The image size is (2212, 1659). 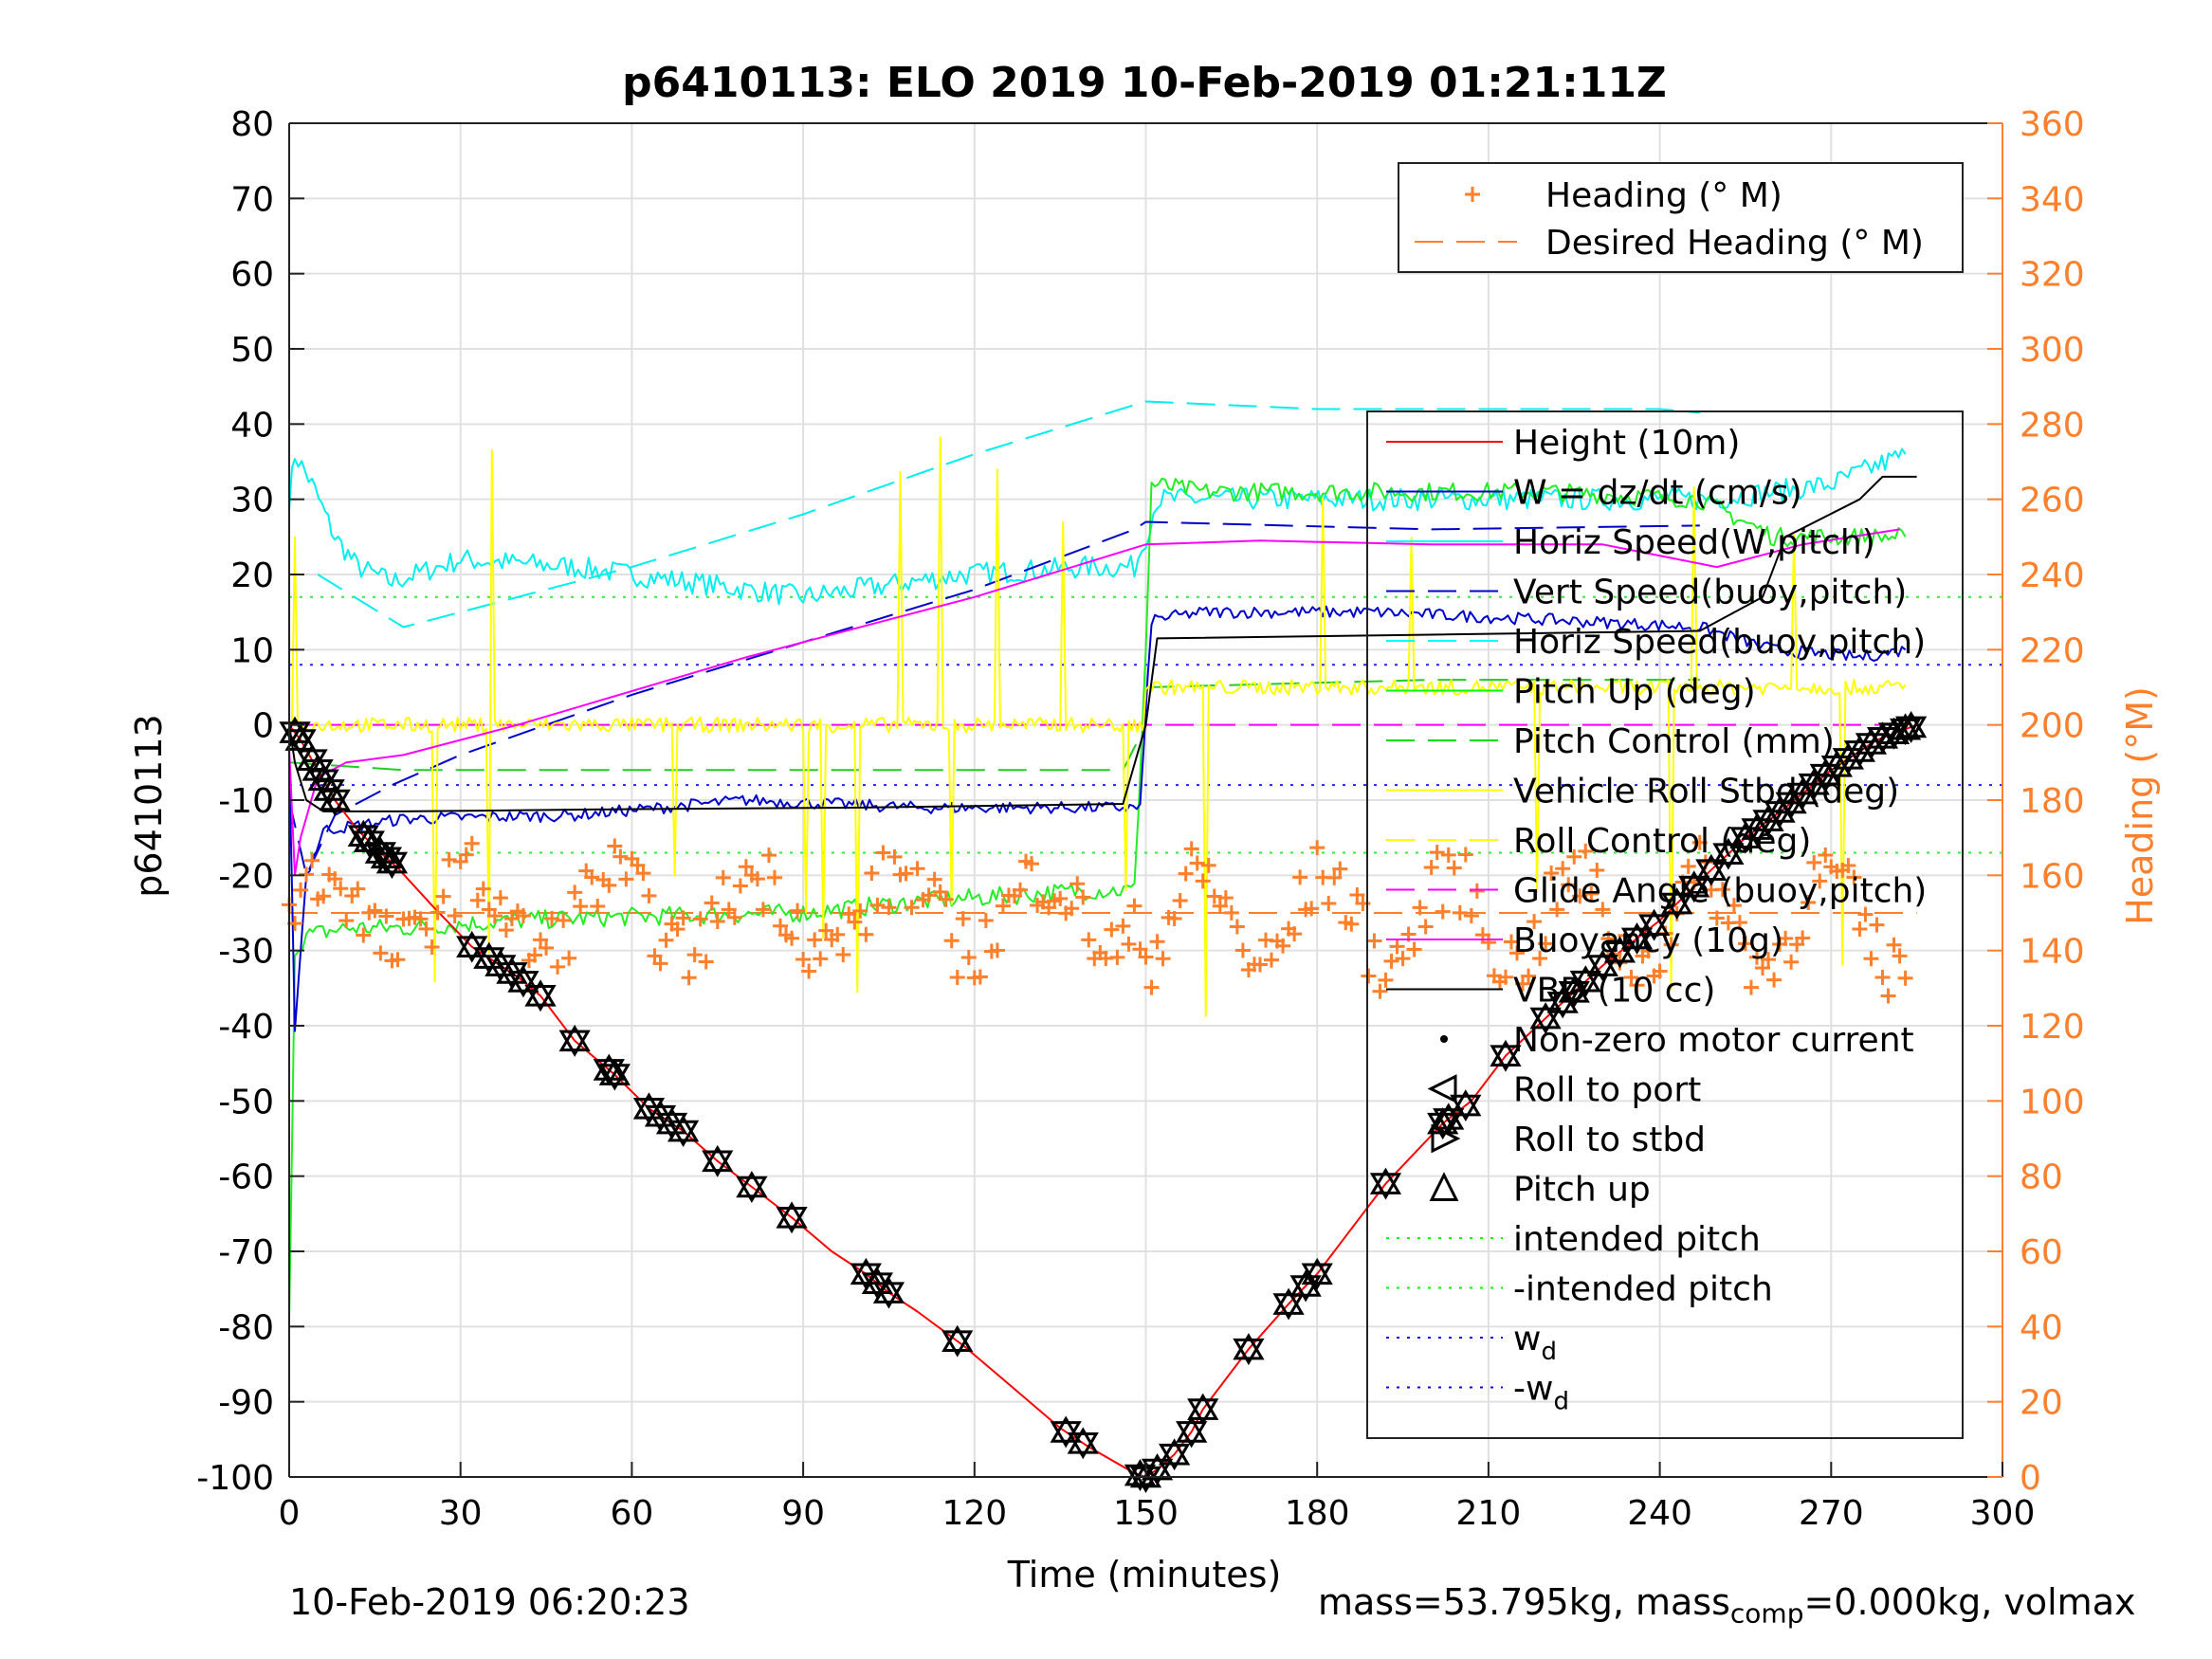 I want to click on y-tick-label: -80, so click(x=246, y=1327).